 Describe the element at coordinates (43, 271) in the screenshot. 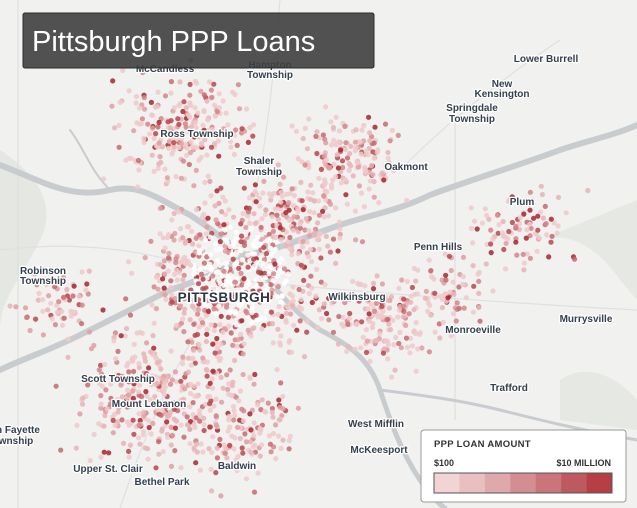

I see `place-label: Robinson` at that location.